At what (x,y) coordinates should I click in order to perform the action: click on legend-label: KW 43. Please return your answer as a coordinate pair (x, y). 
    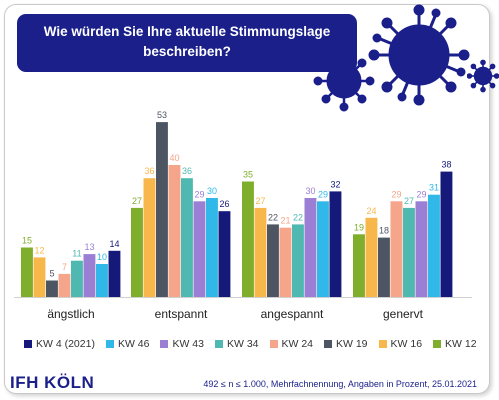
    Looking at the image, I should click on (188, 344).